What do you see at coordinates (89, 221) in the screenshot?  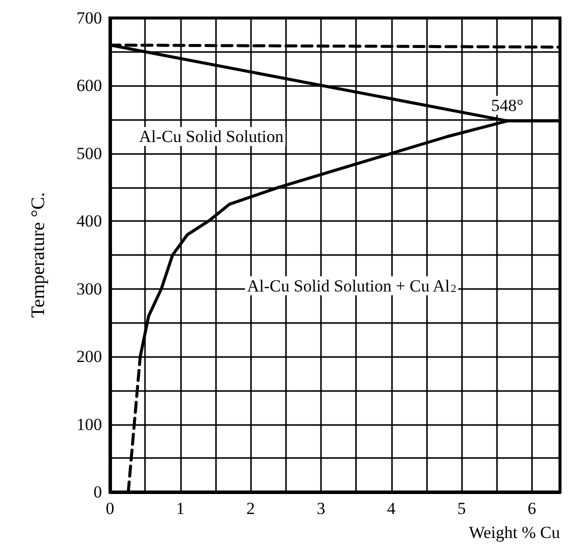 I see `y-tick-label: 400` at bounding box center [89, 221].